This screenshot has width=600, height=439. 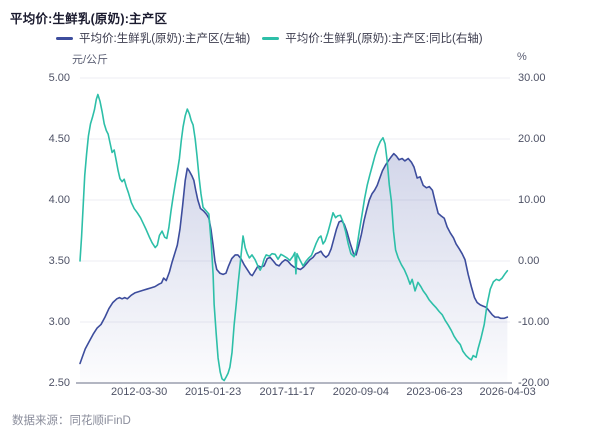 I want to click on left-axis-unit: 元/公斤, so click(x=90, y=60).